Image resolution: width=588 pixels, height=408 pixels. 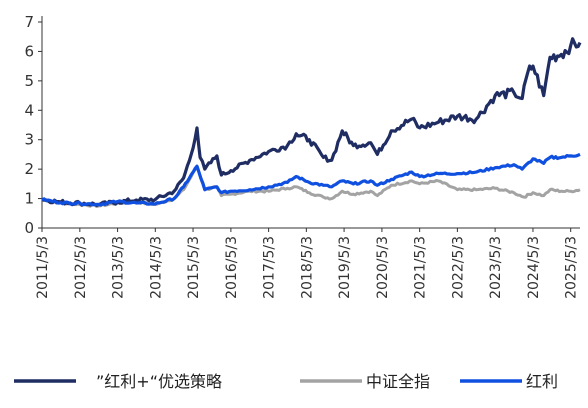 What do you see at coordinates (29, 81) in the screenshot?
I see `y-tick-label: 5` at bounding box center [29, 81].